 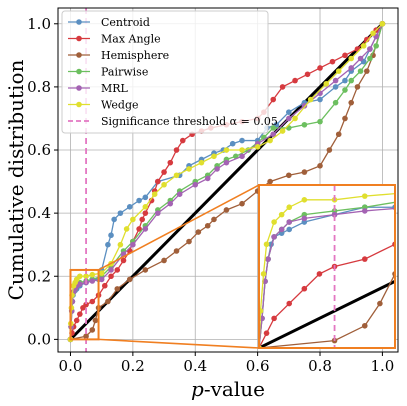 I want to click on y-tick-label: 1.0, so click(x=39, y=24).